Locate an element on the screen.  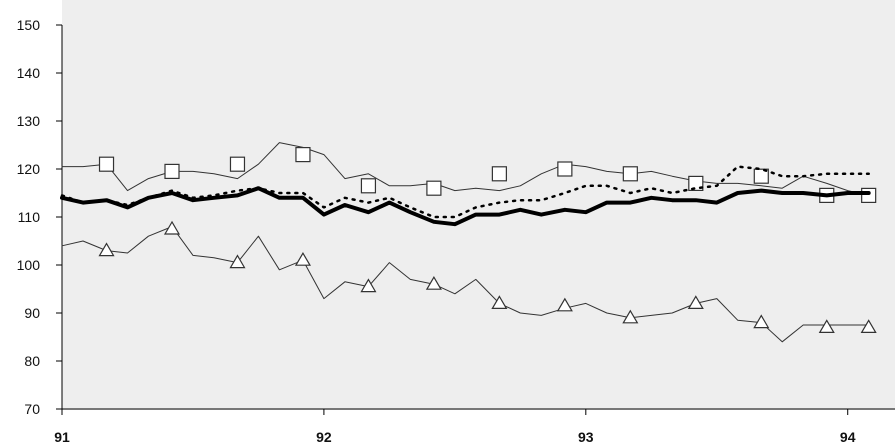
y-tick-label: 120 is located at coordinates (29, 169).